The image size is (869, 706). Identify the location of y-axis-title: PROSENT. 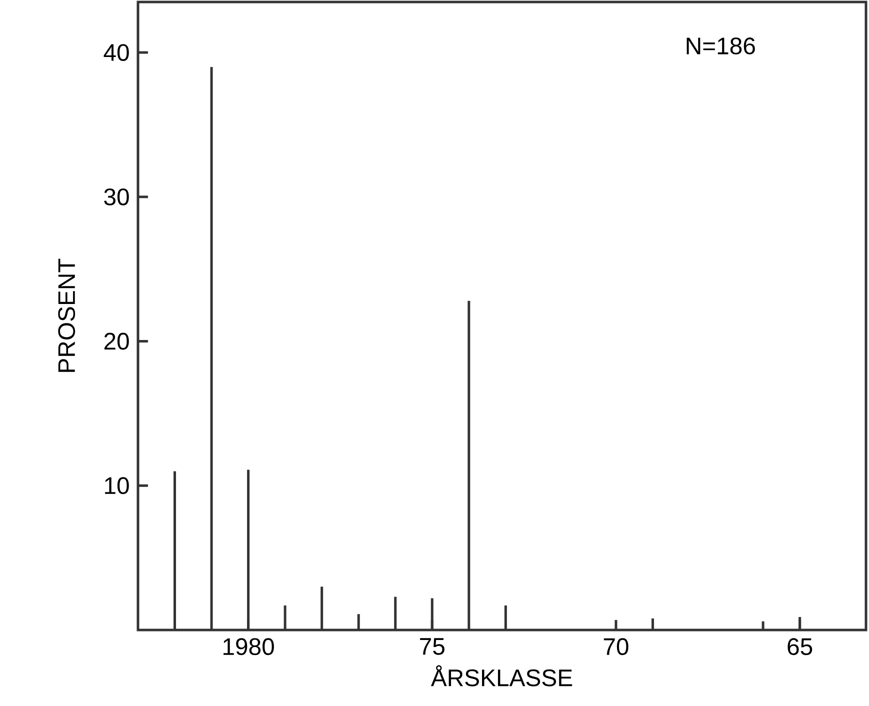
(67, 315).